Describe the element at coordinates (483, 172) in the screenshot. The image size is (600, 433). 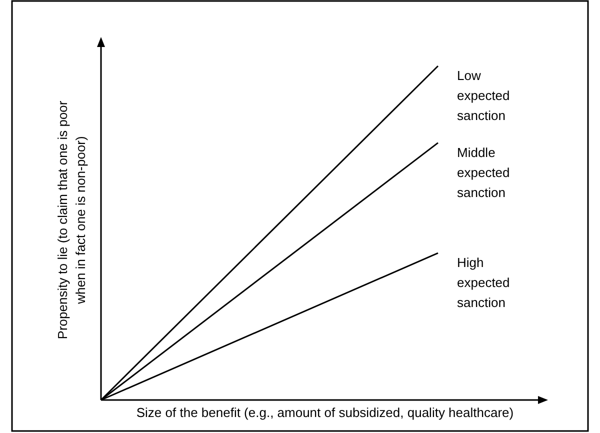
I see `series-label: Middle expected sanction` at that location.